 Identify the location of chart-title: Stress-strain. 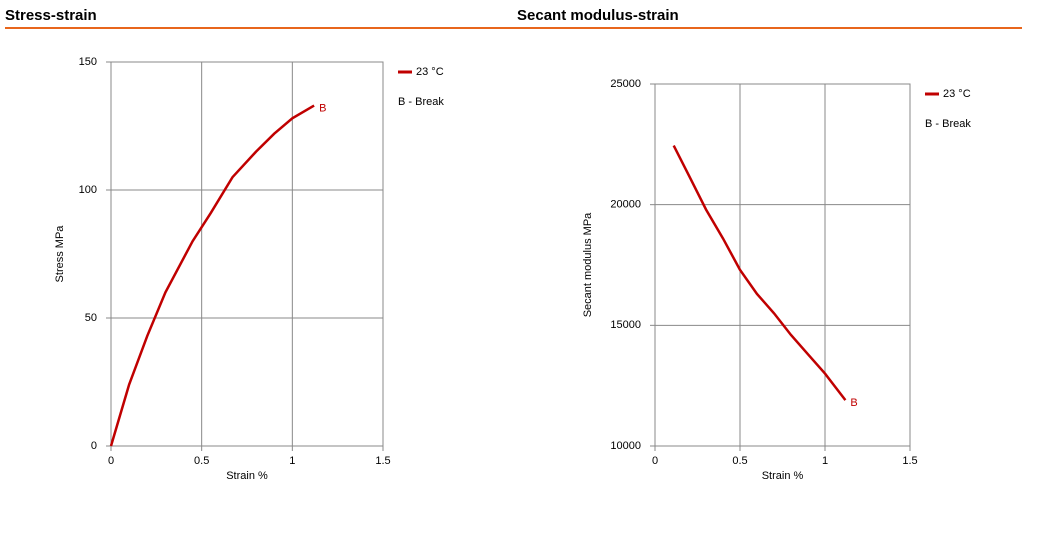
(51, 15).